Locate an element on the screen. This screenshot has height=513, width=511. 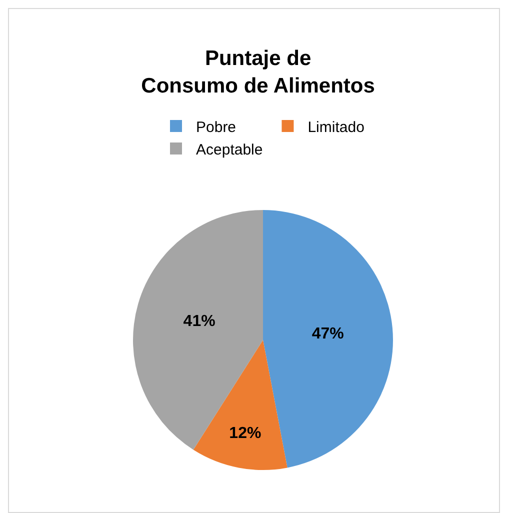
legend-label: Aceptable is located at coordinates (229, 149).